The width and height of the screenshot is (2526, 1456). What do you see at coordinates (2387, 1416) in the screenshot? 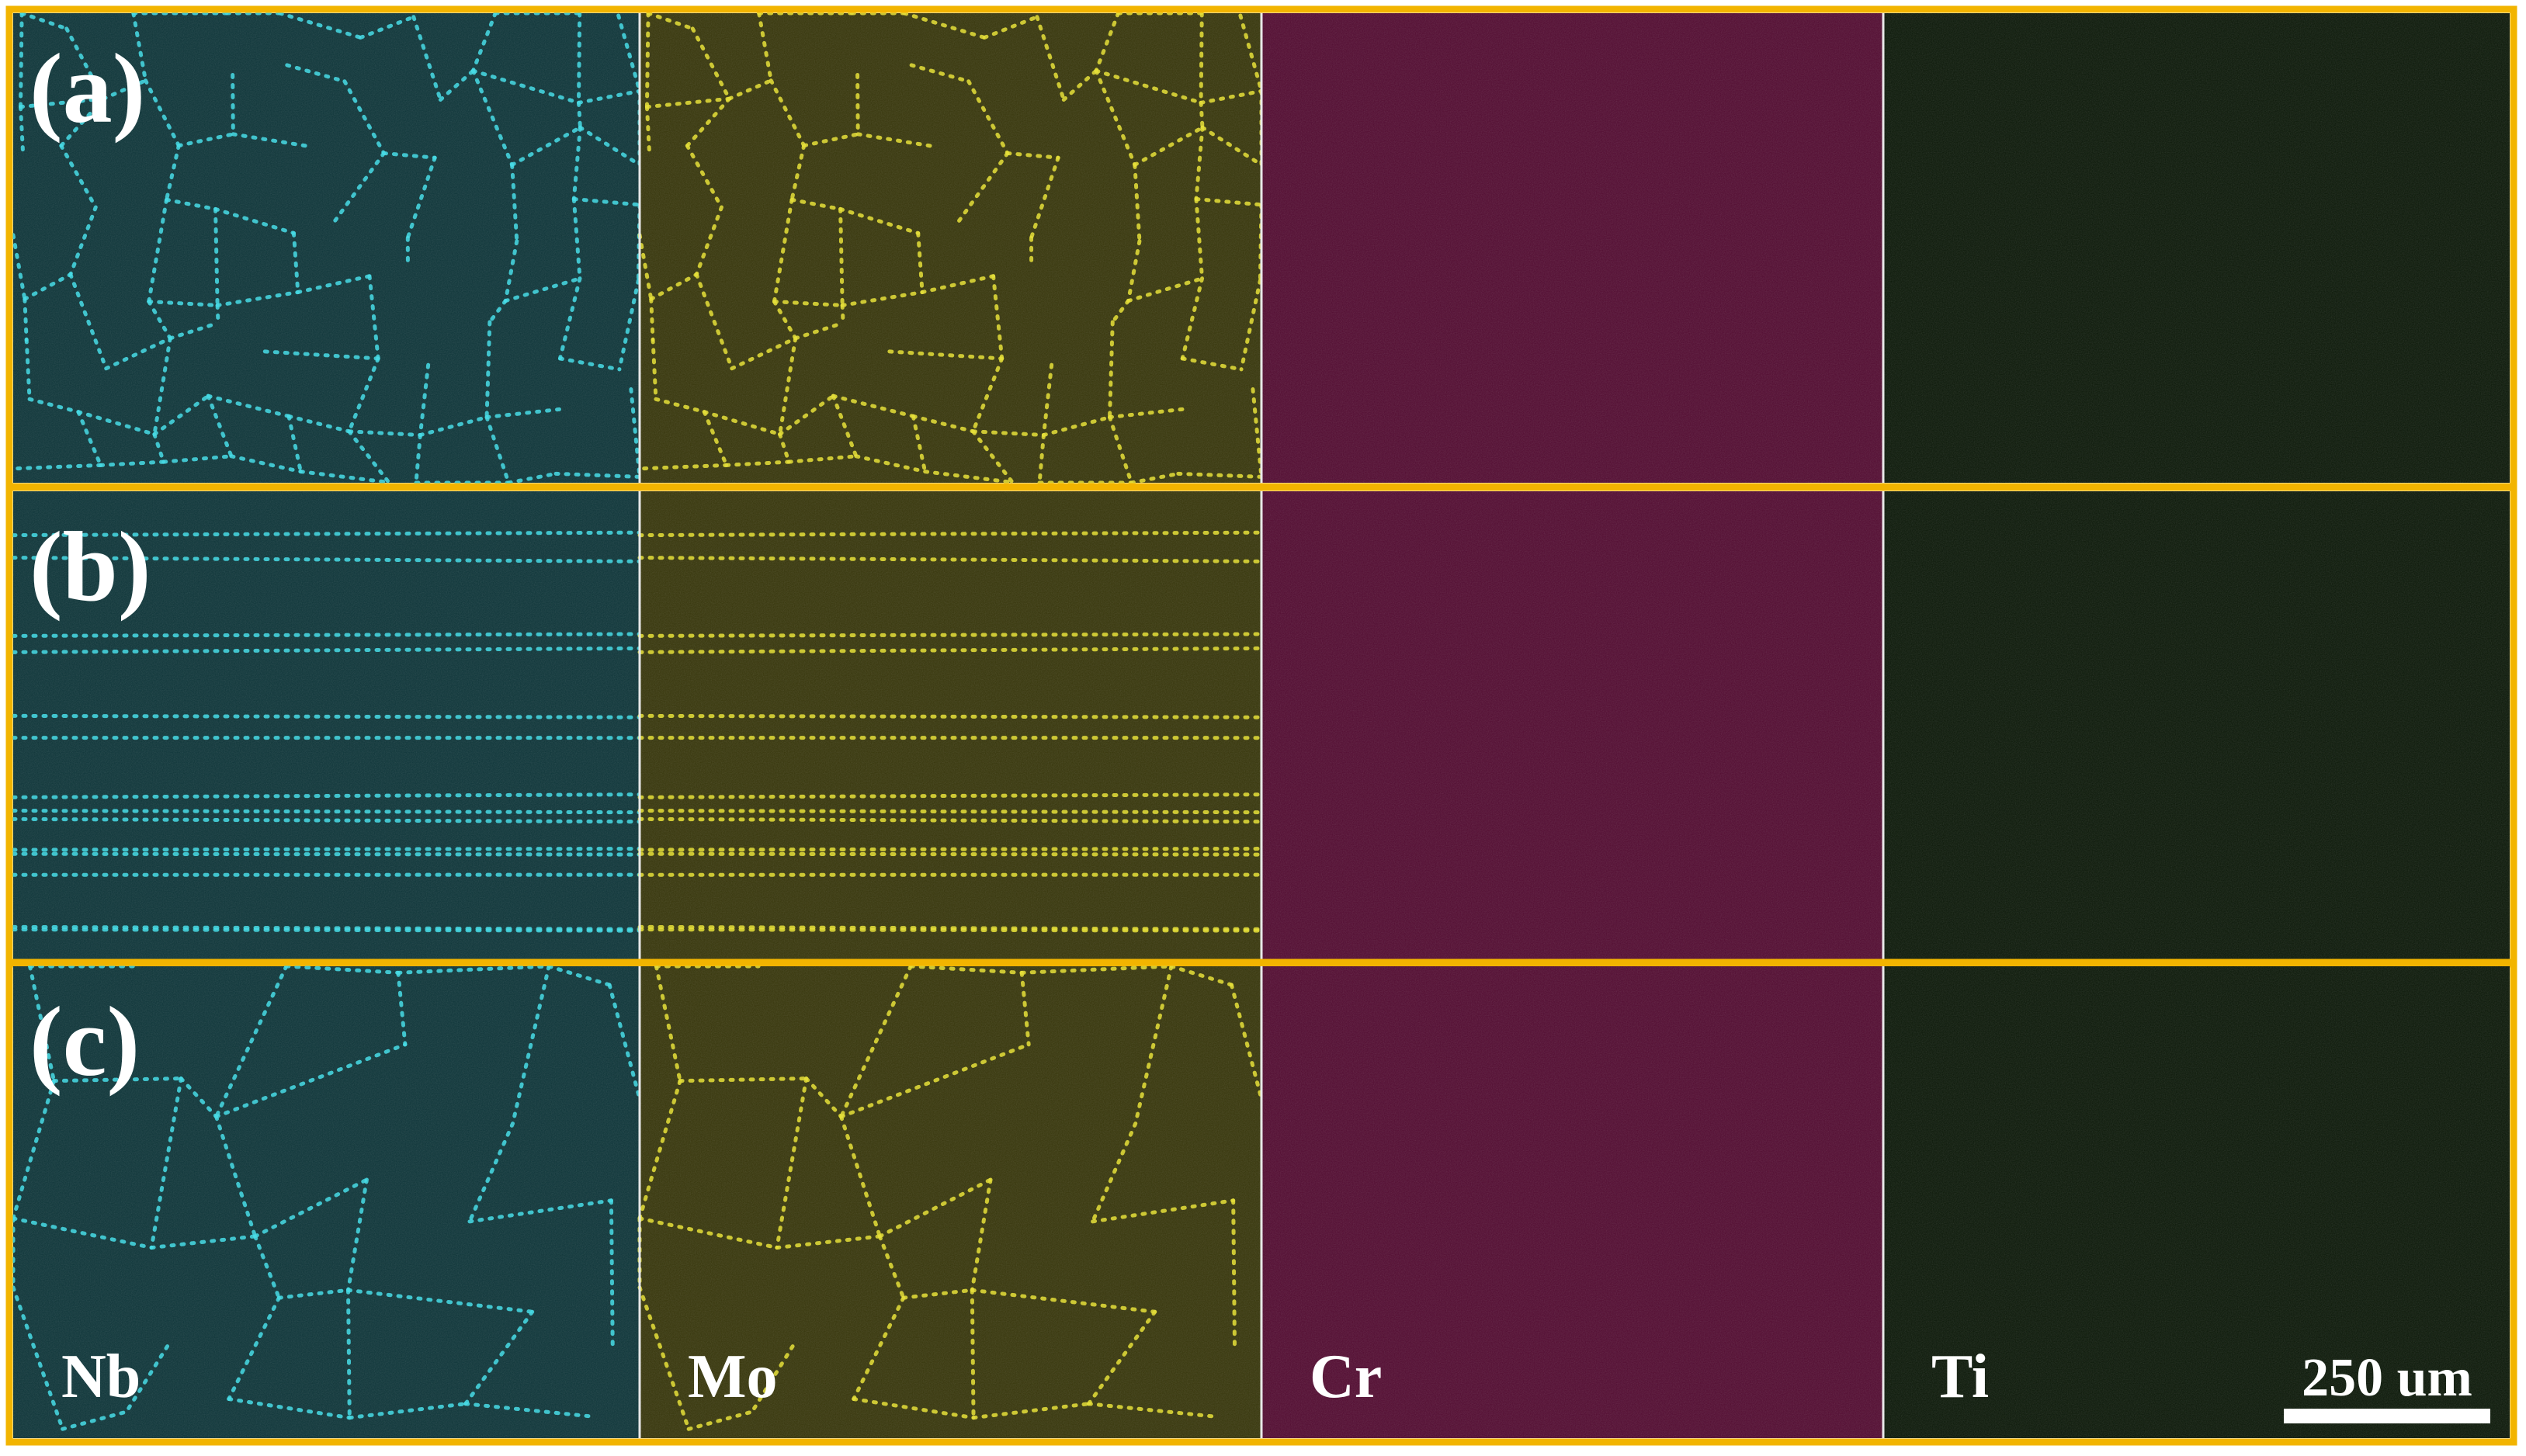
I see `scale-bar` at bounding box center [2387, 1416].